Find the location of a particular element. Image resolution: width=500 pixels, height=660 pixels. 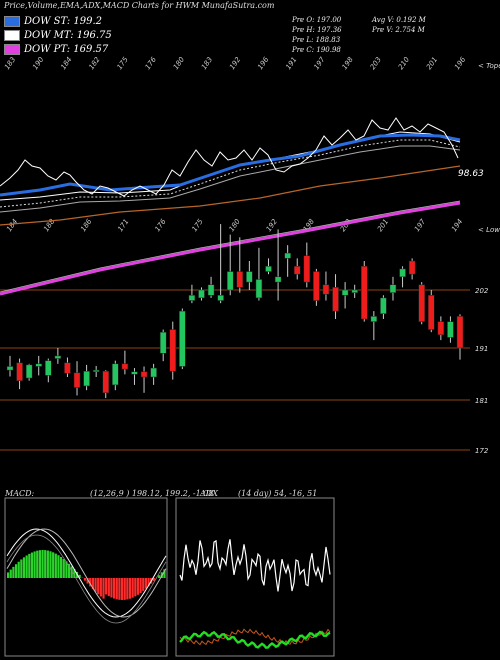

top-tick-label: 210 is located at coordinates (404, 63).